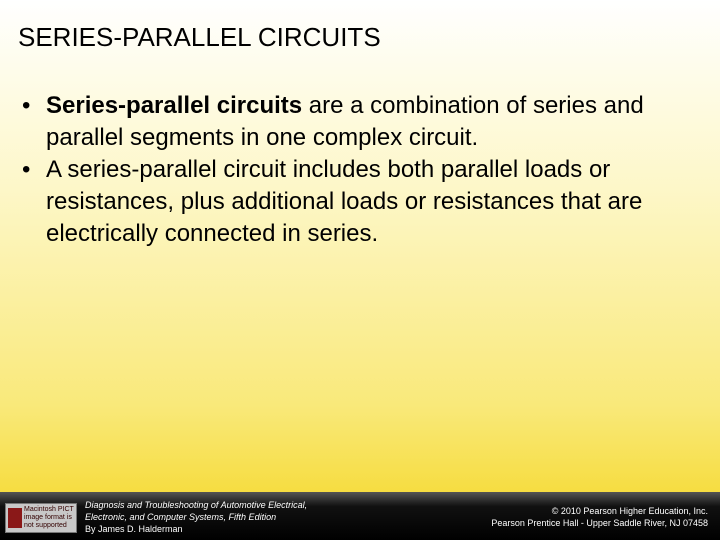  Describe the element at coordinates (174, 105) in the screenshot. I see `bullet-bold: Series-parallel circuits` at that location.